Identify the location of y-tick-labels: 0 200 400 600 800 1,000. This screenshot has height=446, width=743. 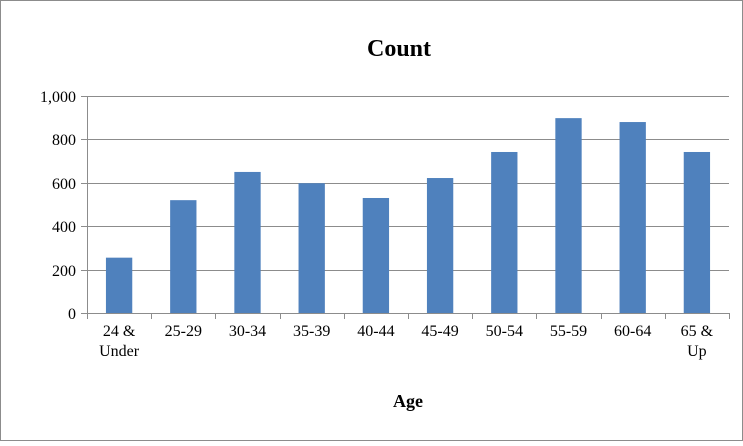
(58, 206).